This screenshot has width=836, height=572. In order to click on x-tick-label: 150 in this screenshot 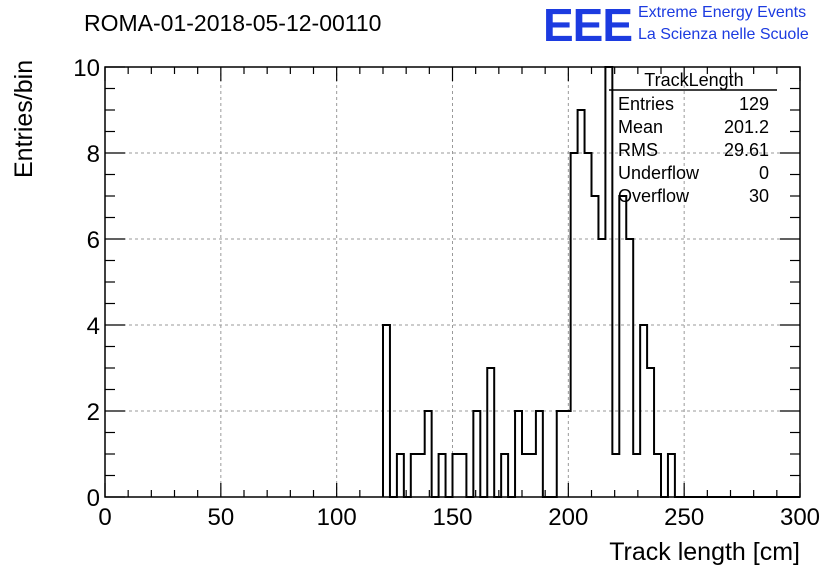, I will do `click(452, 517)`.